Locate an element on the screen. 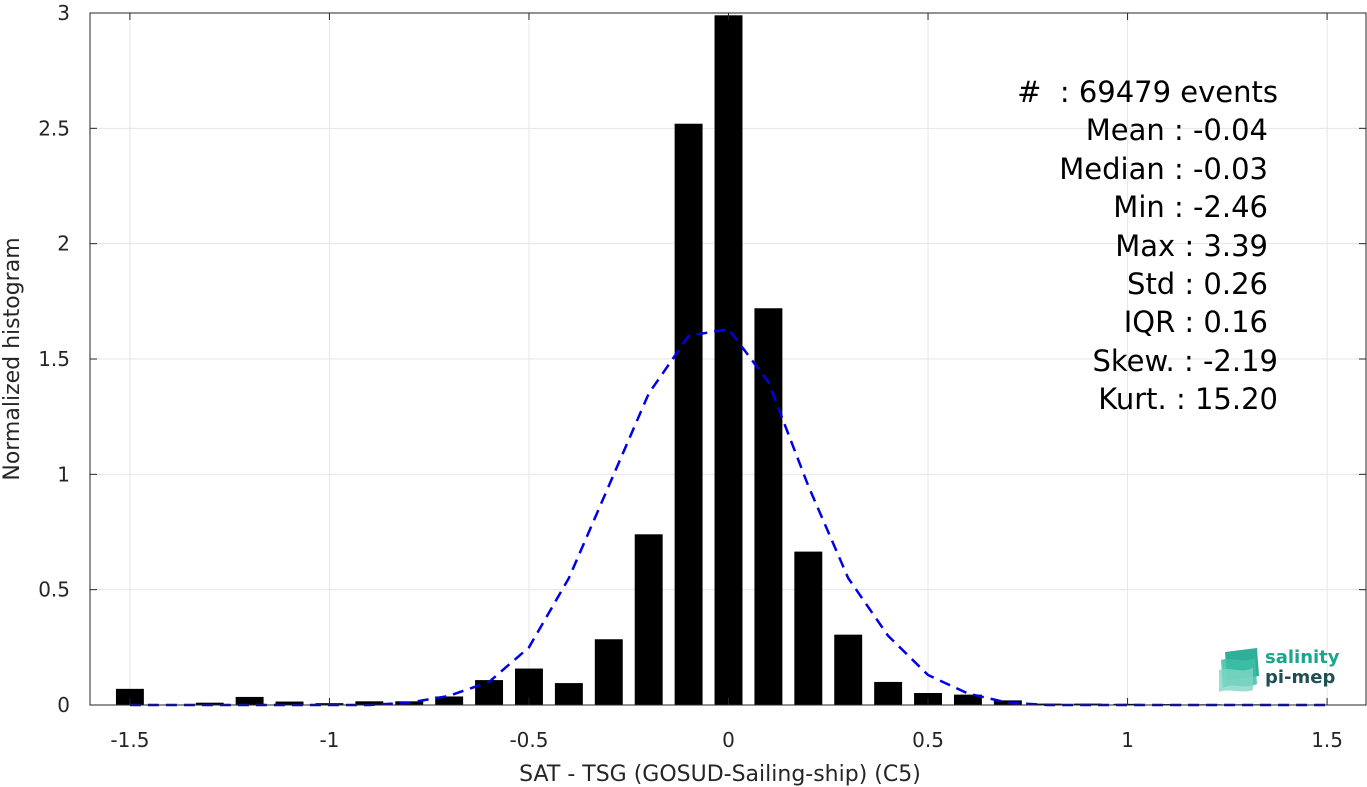 The width and height of the screenshot is (1367, 787). stat-count: # : 69479 events is located at coordinates (1147, 92).